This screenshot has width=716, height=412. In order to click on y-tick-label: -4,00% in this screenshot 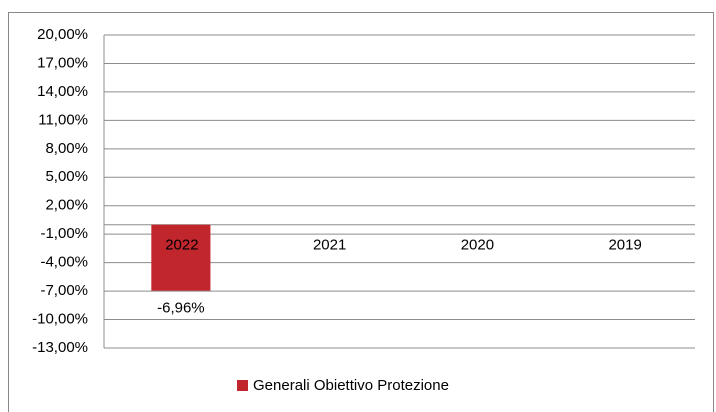, I will do `click(64, 262)`.